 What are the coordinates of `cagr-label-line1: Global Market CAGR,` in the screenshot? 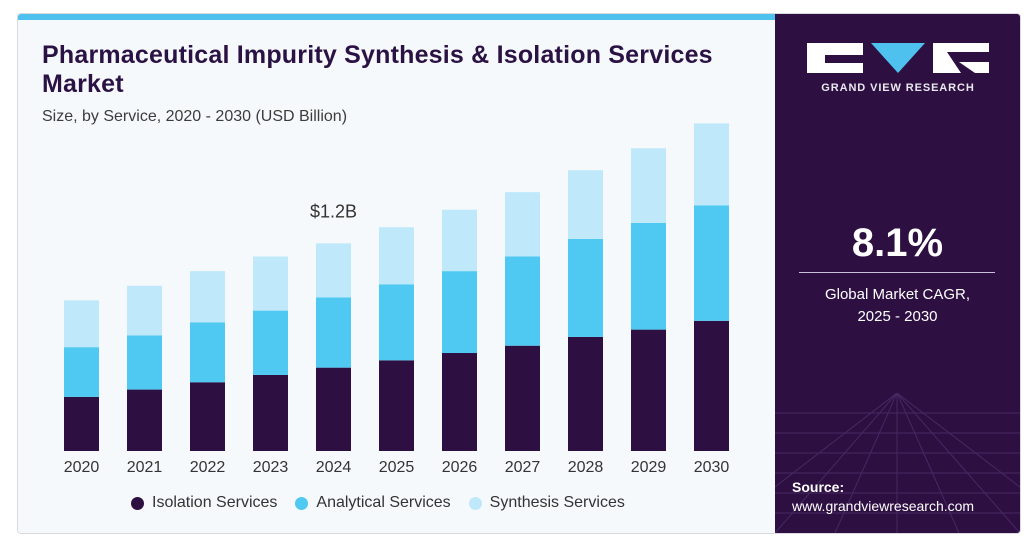 It's located at (897, 294).